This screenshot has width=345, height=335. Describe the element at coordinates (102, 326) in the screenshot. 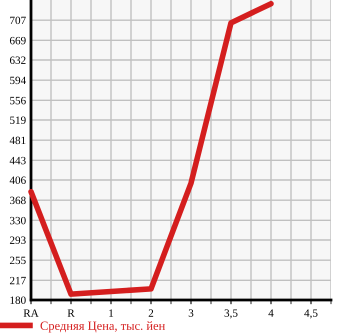

I see `legend-label: Средняя Цена, тыс. йен` at that location.